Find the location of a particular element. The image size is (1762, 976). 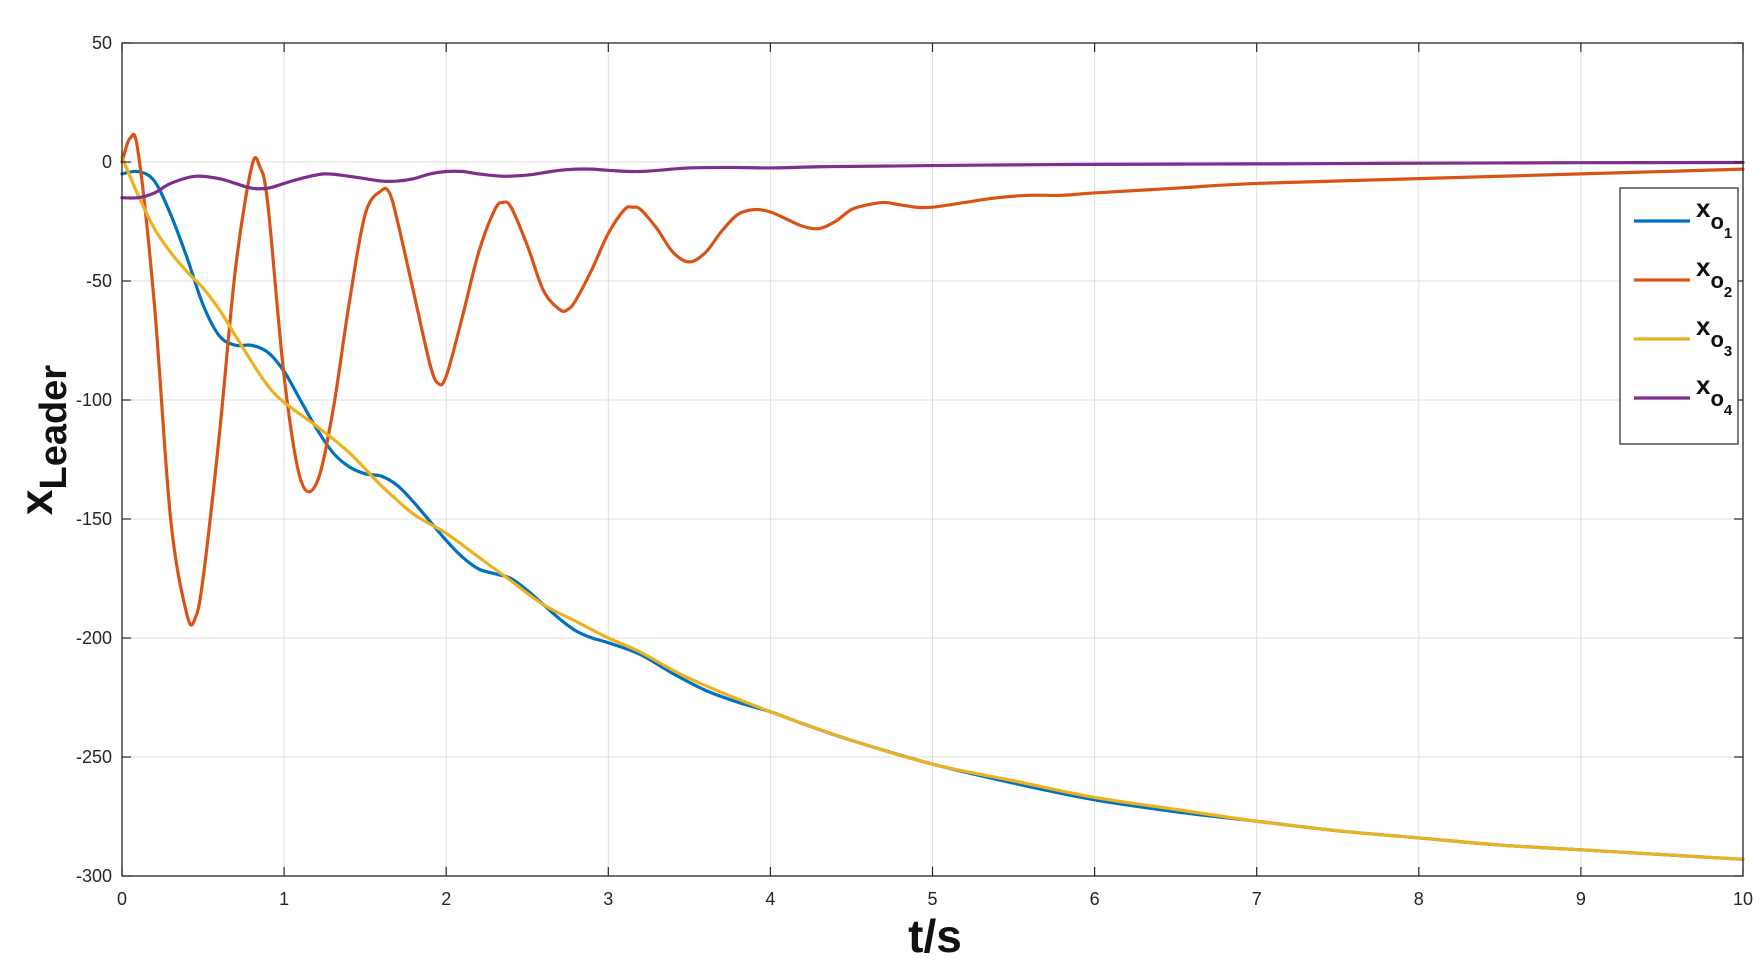

x-tick-label: 4 is located at coordinates (770, 899).